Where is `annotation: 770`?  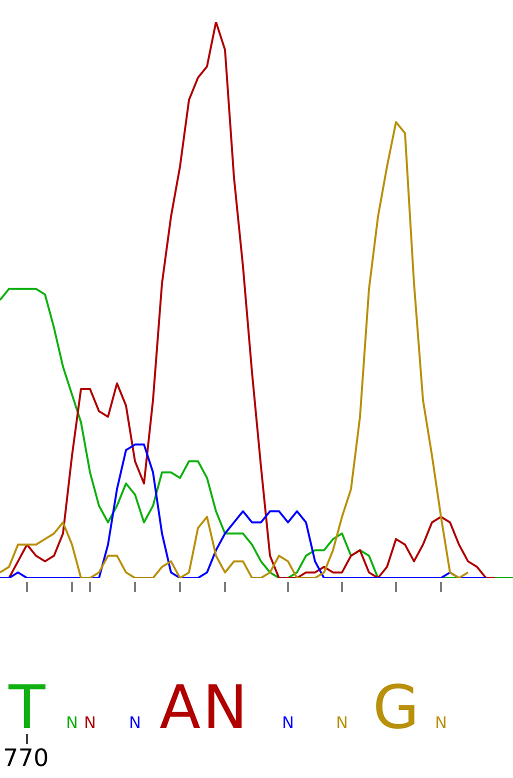 annotation: 770 is located at coordinates (26, 758).